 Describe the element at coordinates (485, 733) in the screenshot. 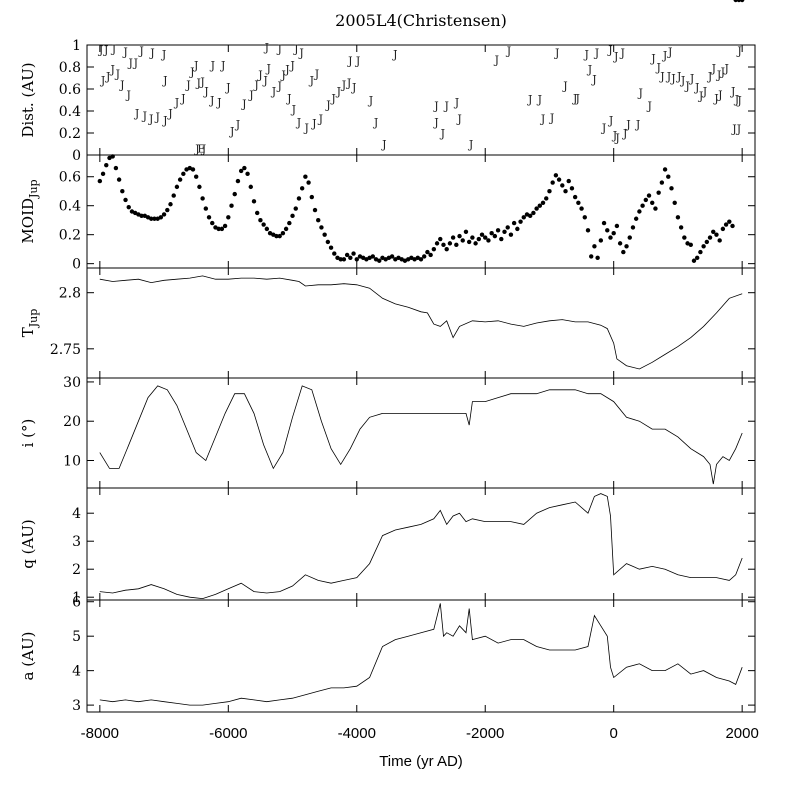

I see `x-tick-label: -2000` at that location.